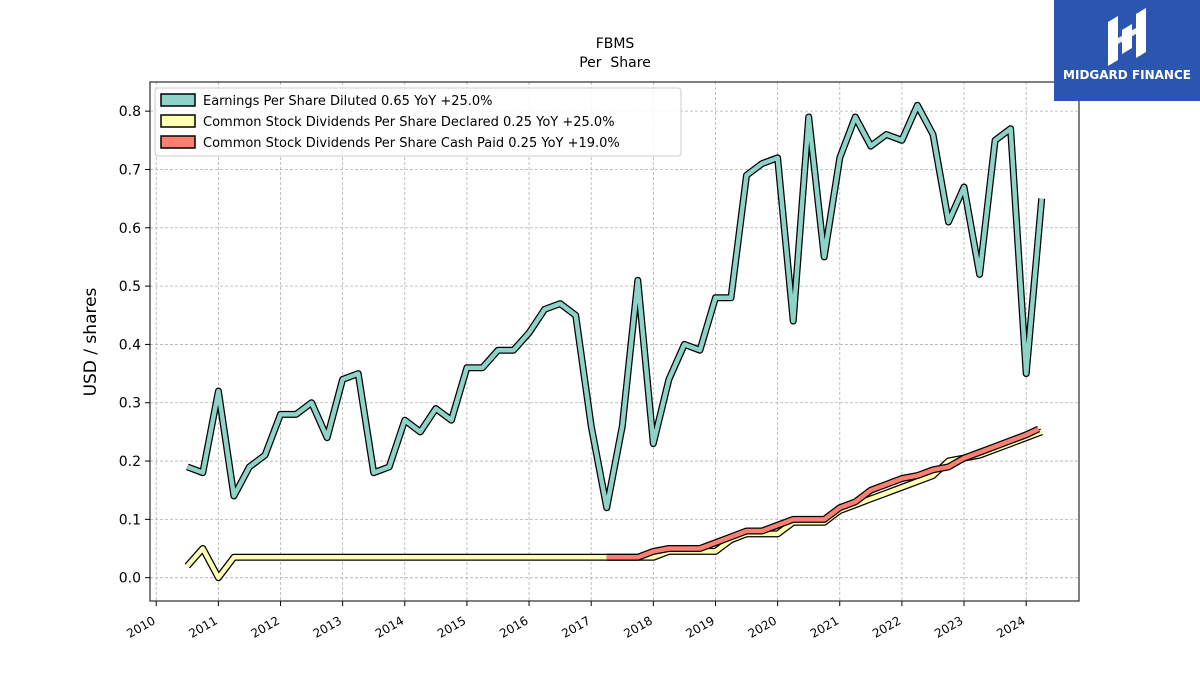 This screenshot has height=675, width=1200. Describe the element at coordinates (513, 626) in the screenshot. I see `x-tick-label: 2016` at that location.